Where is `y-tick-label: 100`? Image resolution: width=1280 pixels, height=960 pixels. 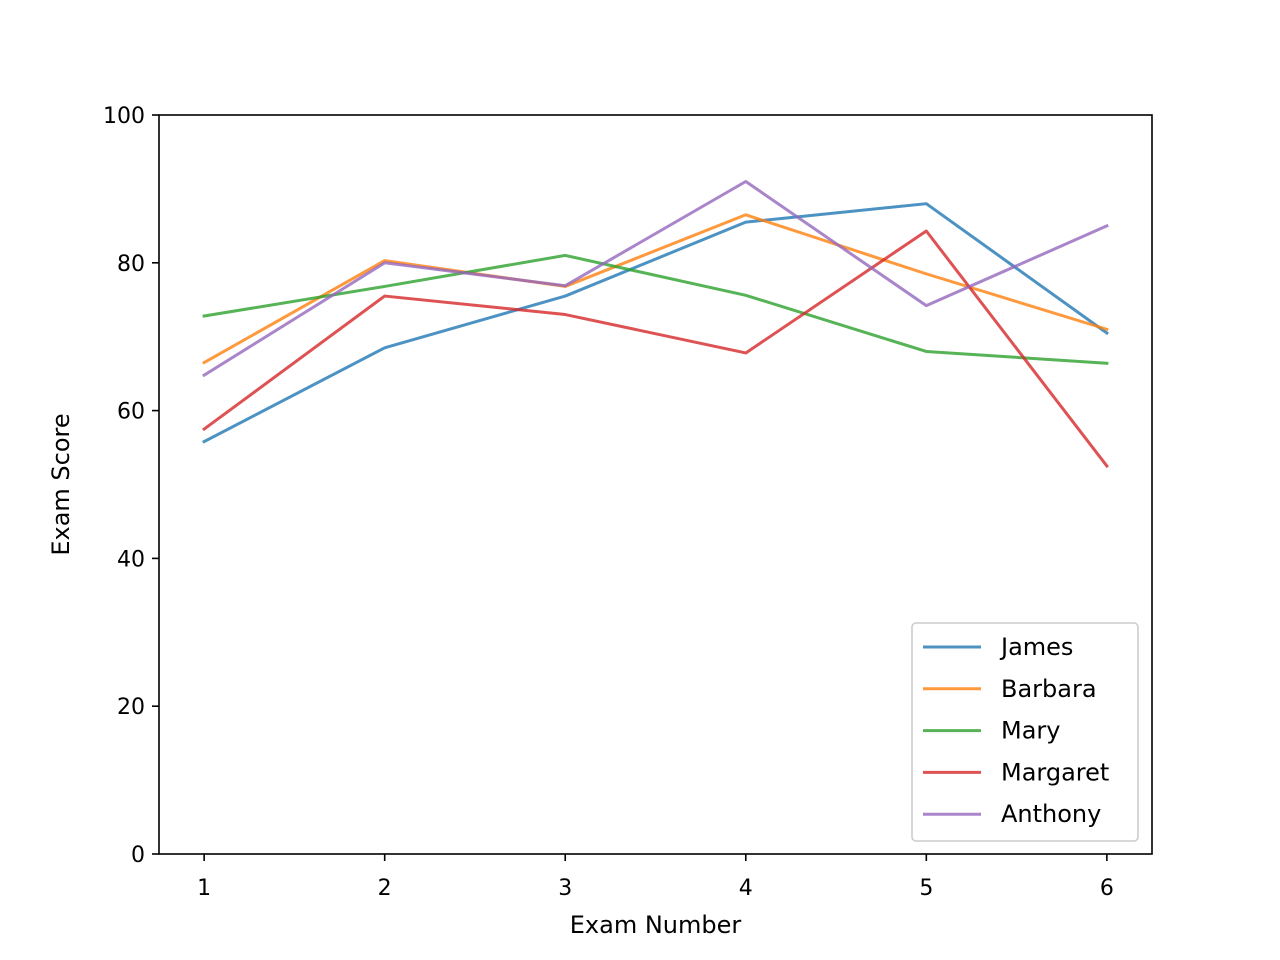 y-tick-label: 100 is located at coordinates (124, 116).